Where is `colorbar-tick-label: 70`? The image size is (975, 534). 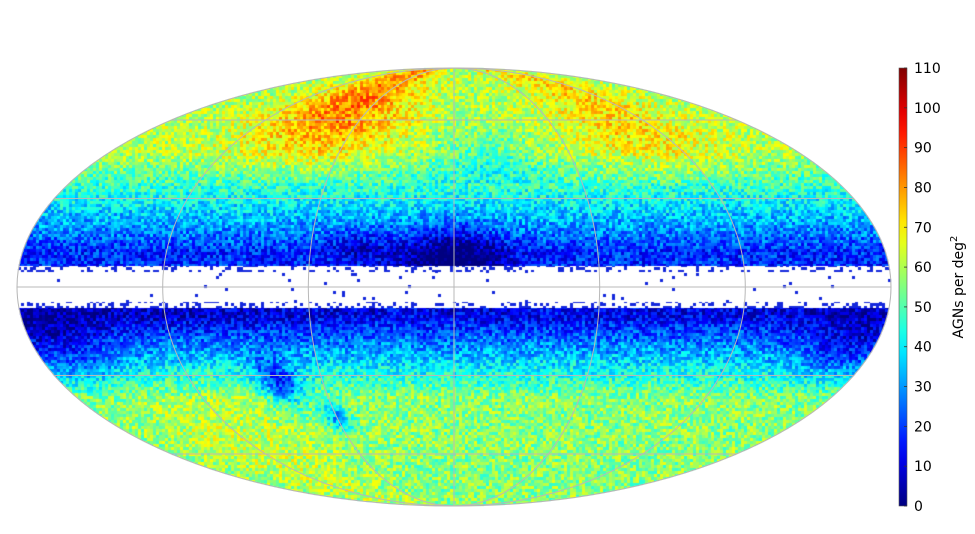 colorbar-tick-label: 70 is located at coordinates (923, 228).